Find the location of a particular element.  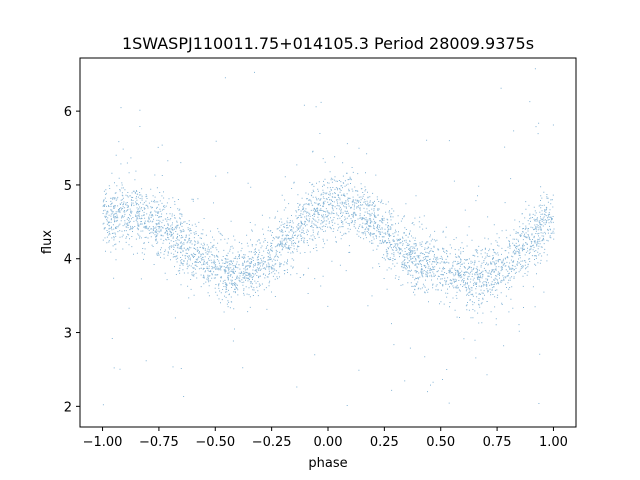

x-tick-label: −0.75 is located at coordinates (159, 442).